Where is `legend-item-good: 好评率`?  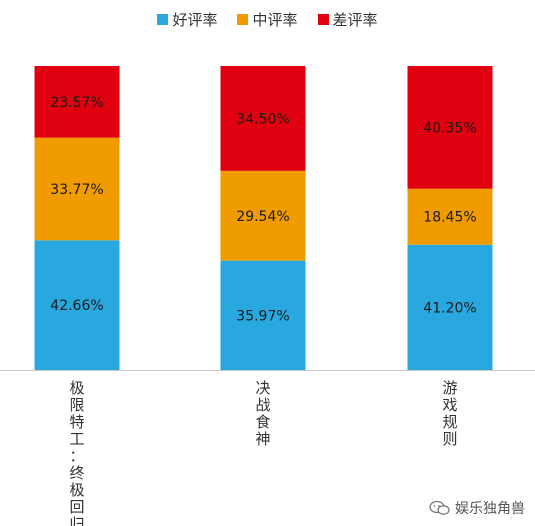
legend-item-good: 好评率 is located at coordinates (187, 19).